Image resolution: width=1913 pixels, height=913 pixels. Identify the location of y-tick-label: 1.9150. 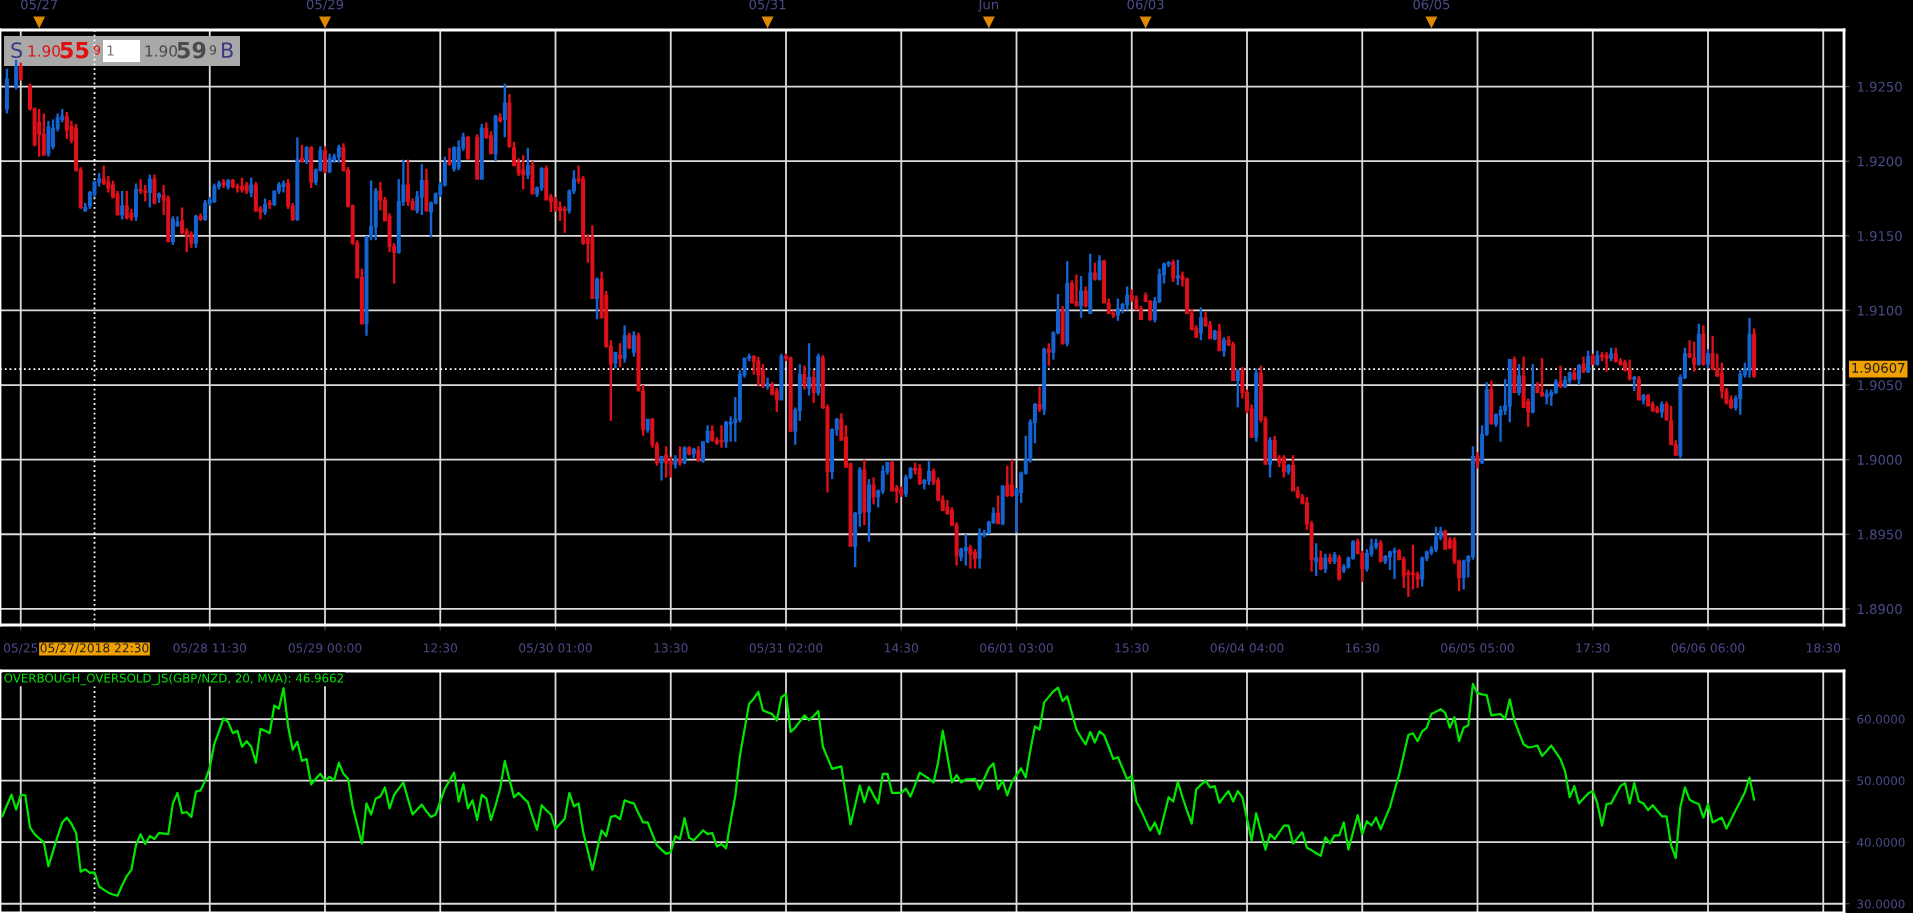
(1879, 236).